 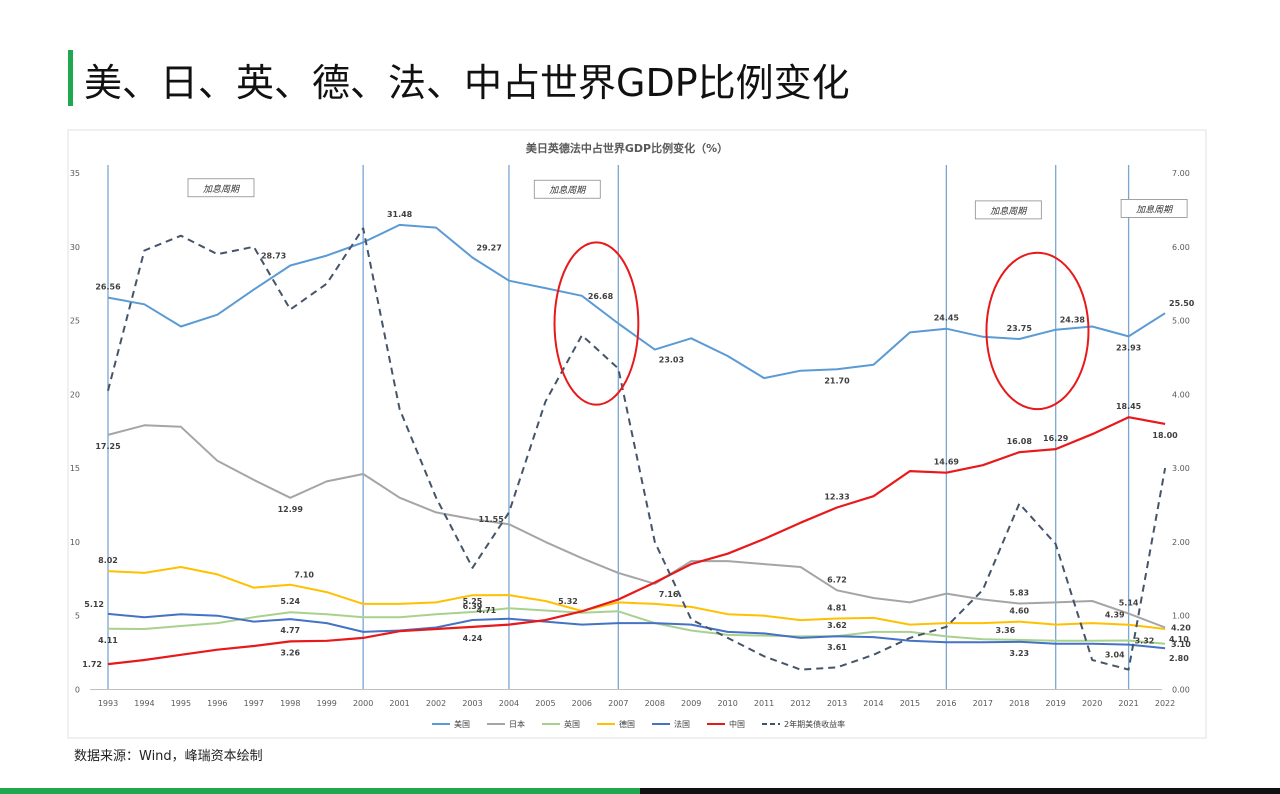 I want to click on data-label-usa: 23.75, so click(x=1020, y=328).